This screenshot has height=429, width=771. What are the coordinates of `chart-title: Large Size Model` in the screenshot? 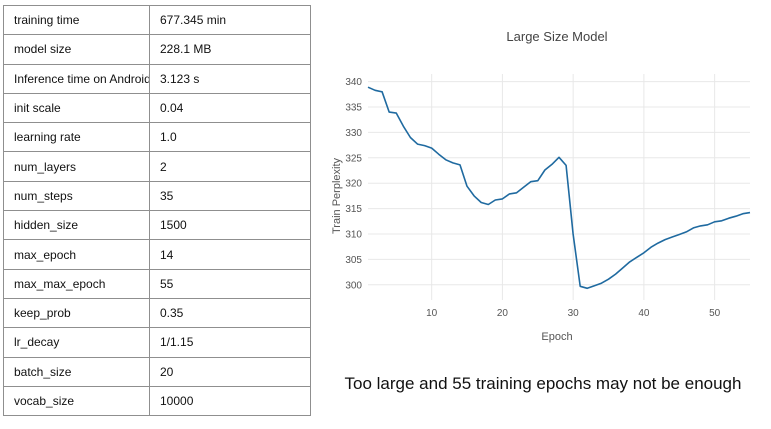 It's located at (556, 36).